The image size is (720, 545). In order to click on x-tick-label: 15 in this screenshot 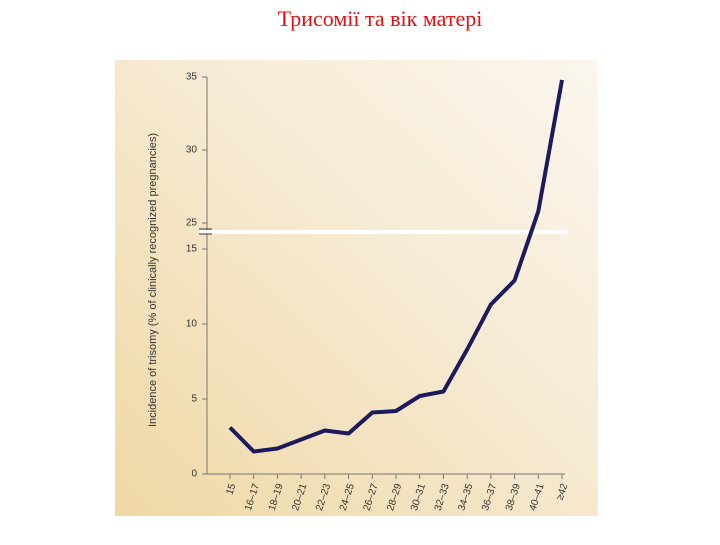, I will do `click(231, 489)`.